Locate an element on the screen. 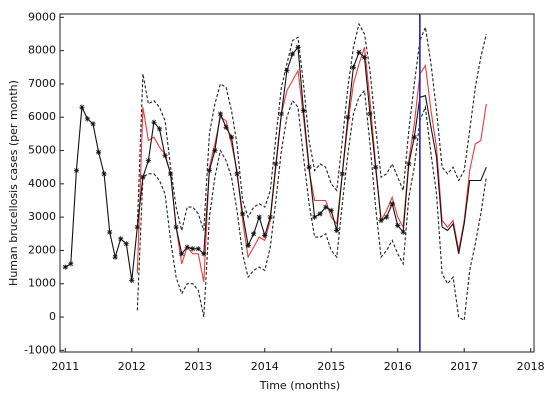 Image resolution: width=550 pixels, height=404 pixels. y-tick-label: 0 is located at coordinates (52, 316).